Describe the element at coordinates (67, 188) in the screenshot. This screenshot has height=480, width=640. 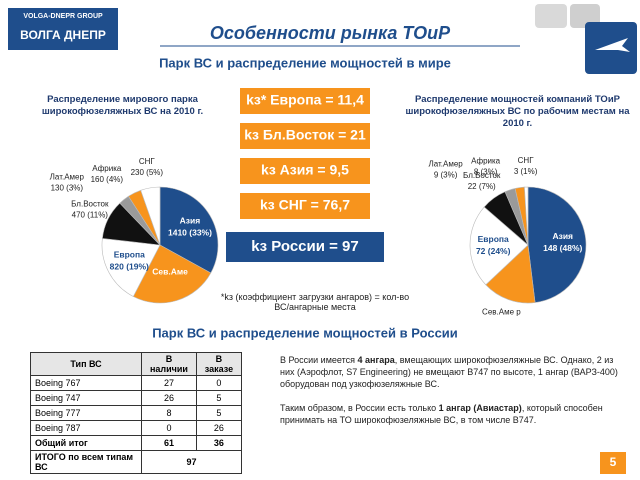
I see `slice-value: 130 (3%)` at that location.